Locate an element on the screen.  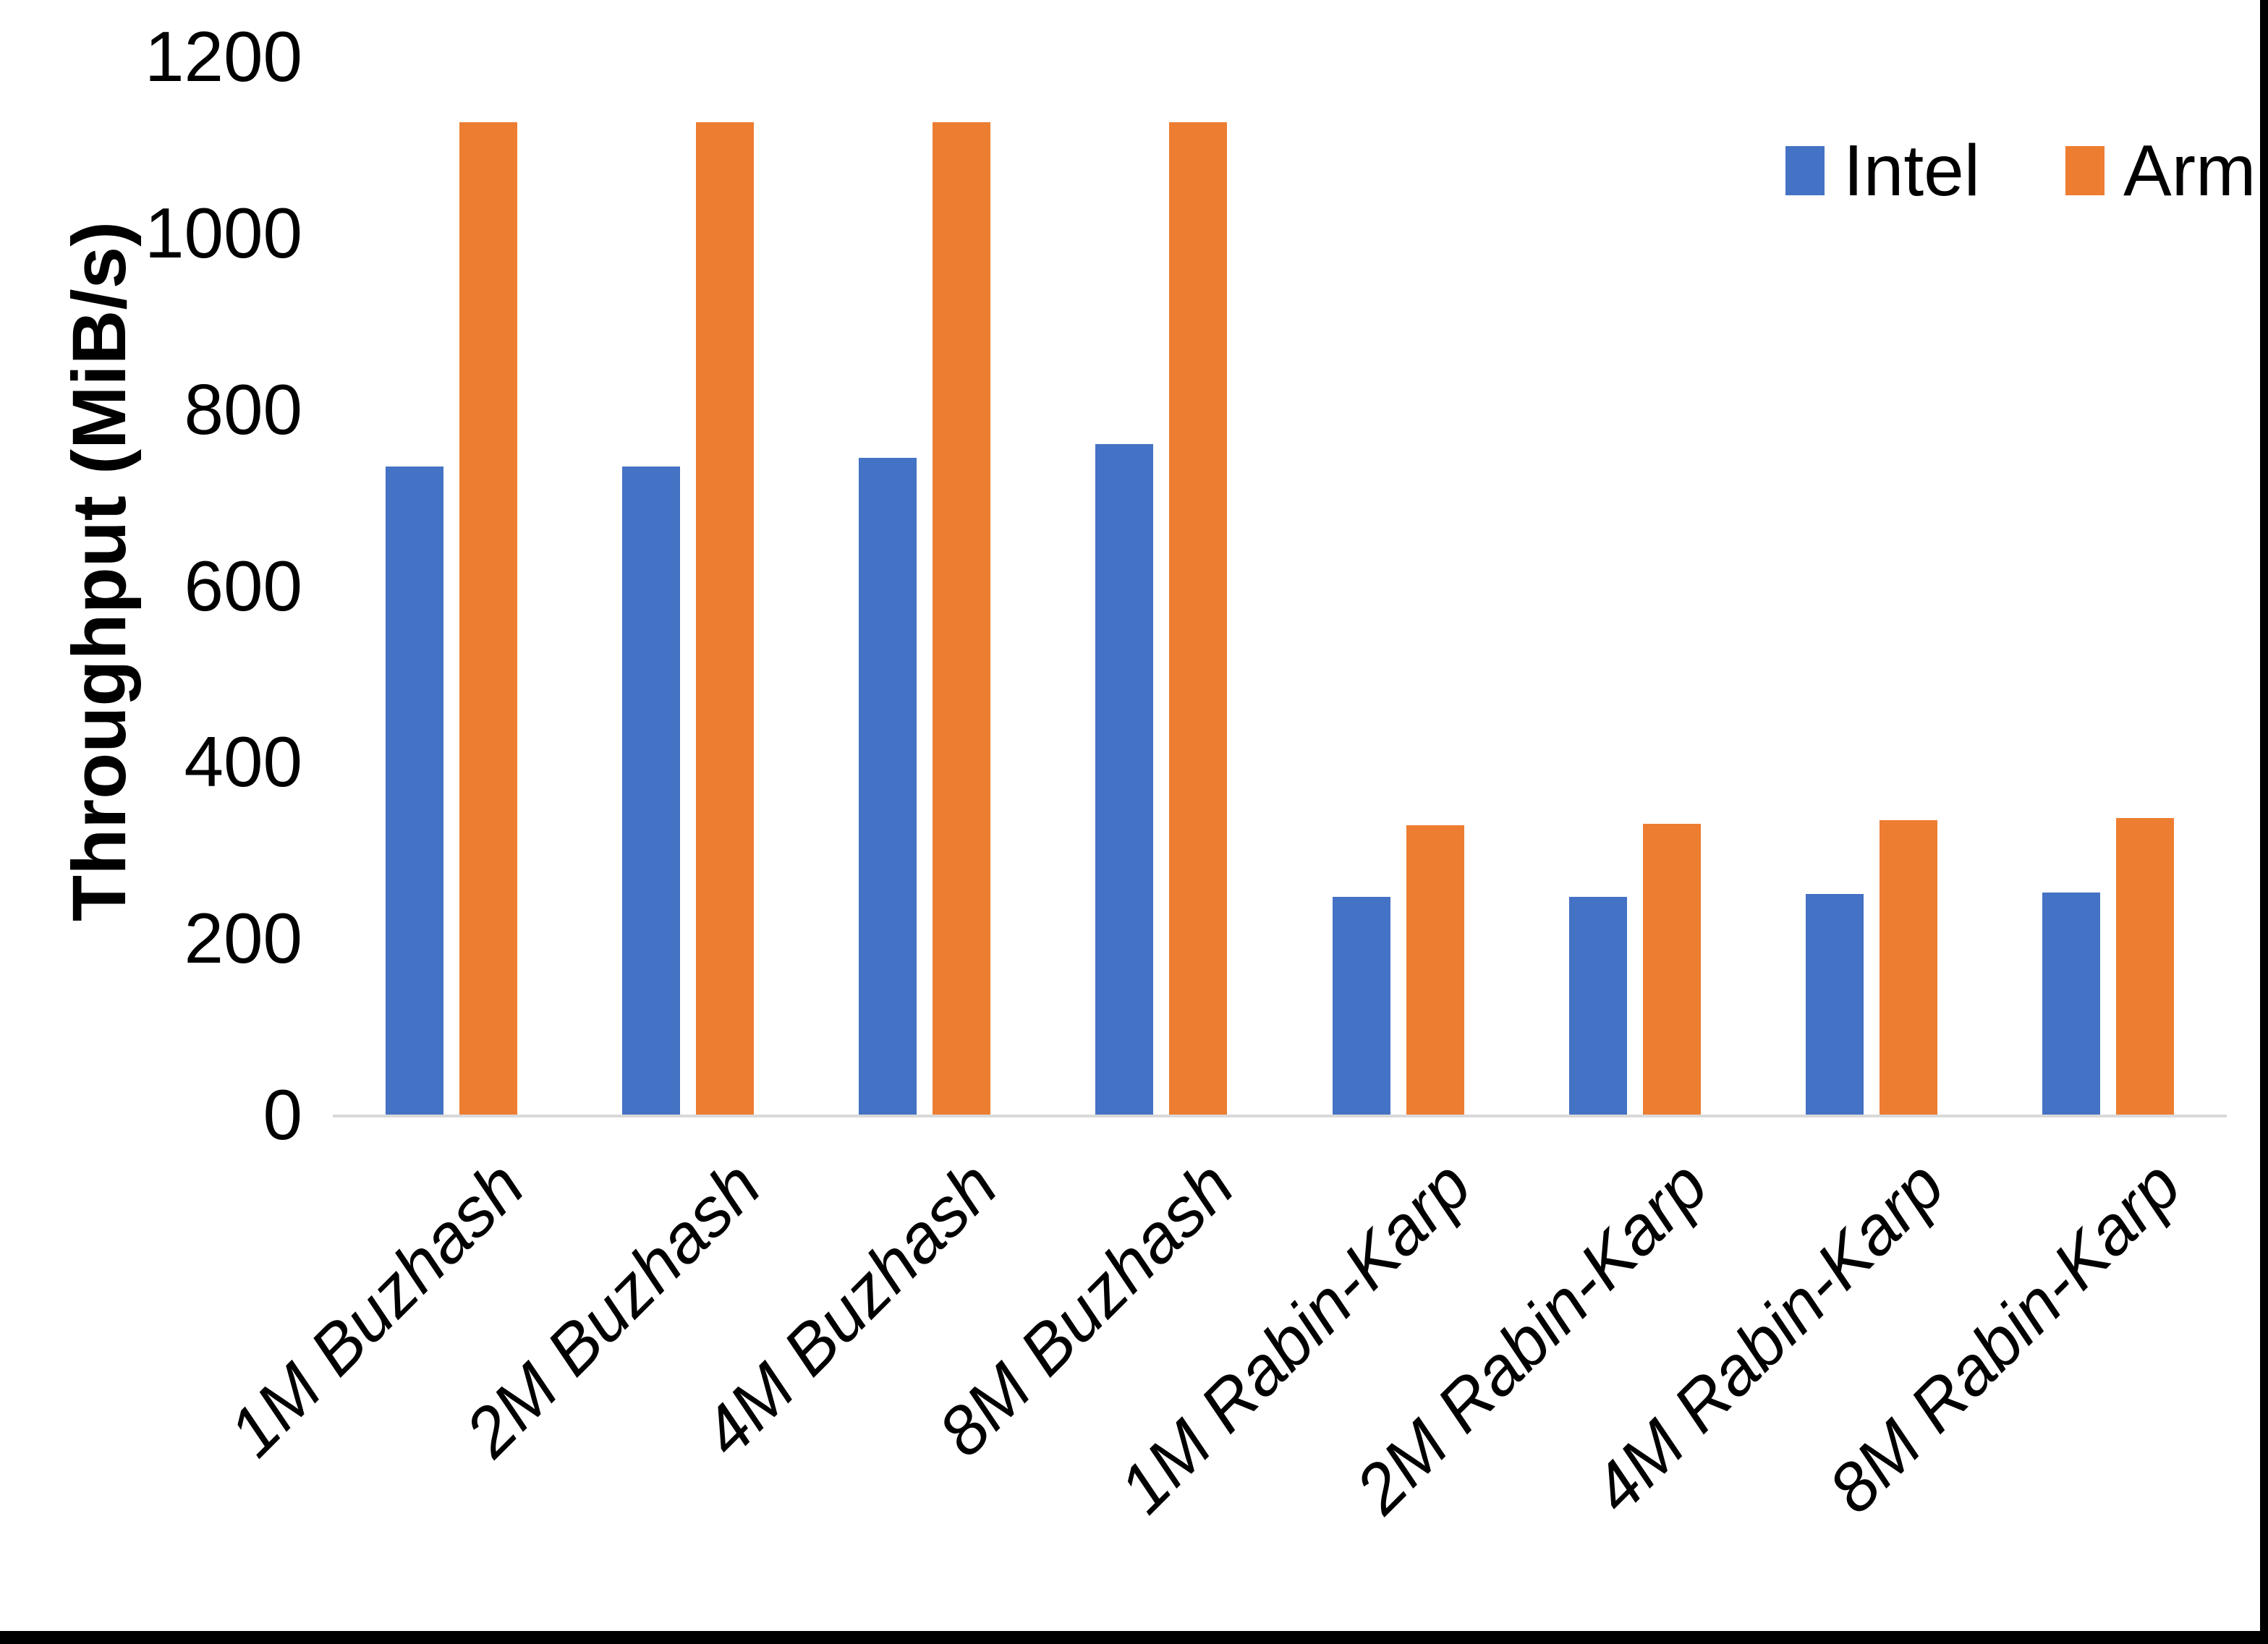
y-tick-label-1000: 1000 is located at coordinates (223, 232).